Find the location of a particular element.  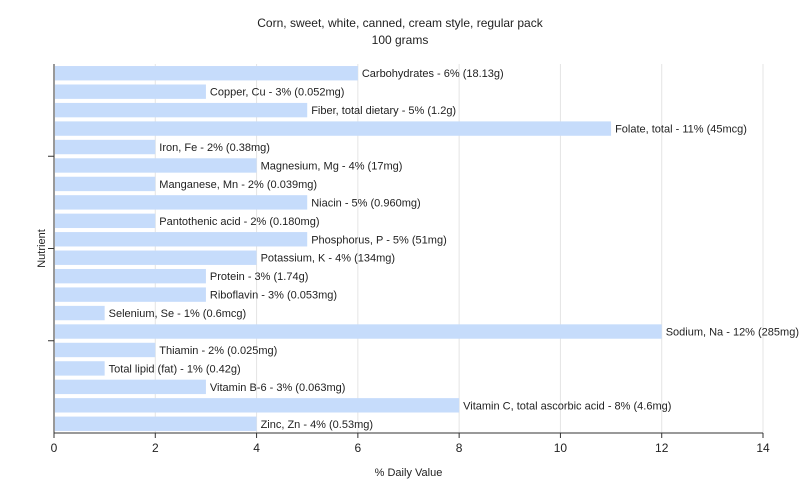

bar-label: Sodium, Na - 12% (285mg) is located at coordinates (732, 333).